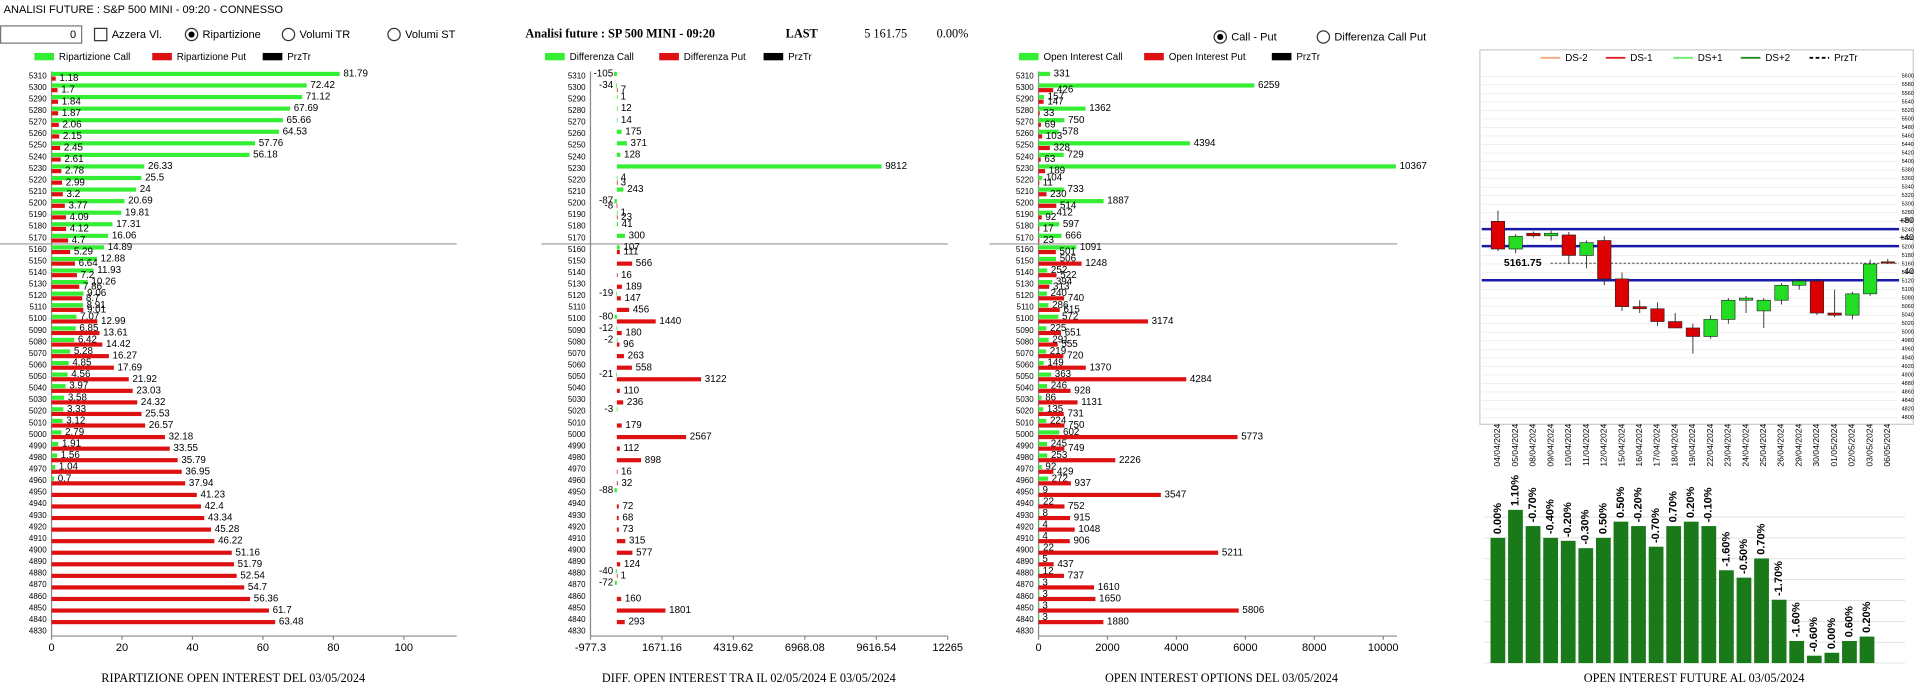 Image resolution: width=1920 pixels, height=689 pixels. Describe the element at coordinates (1025, 284) in the screenshot. I see `y-tick-label: 5130` at that location.